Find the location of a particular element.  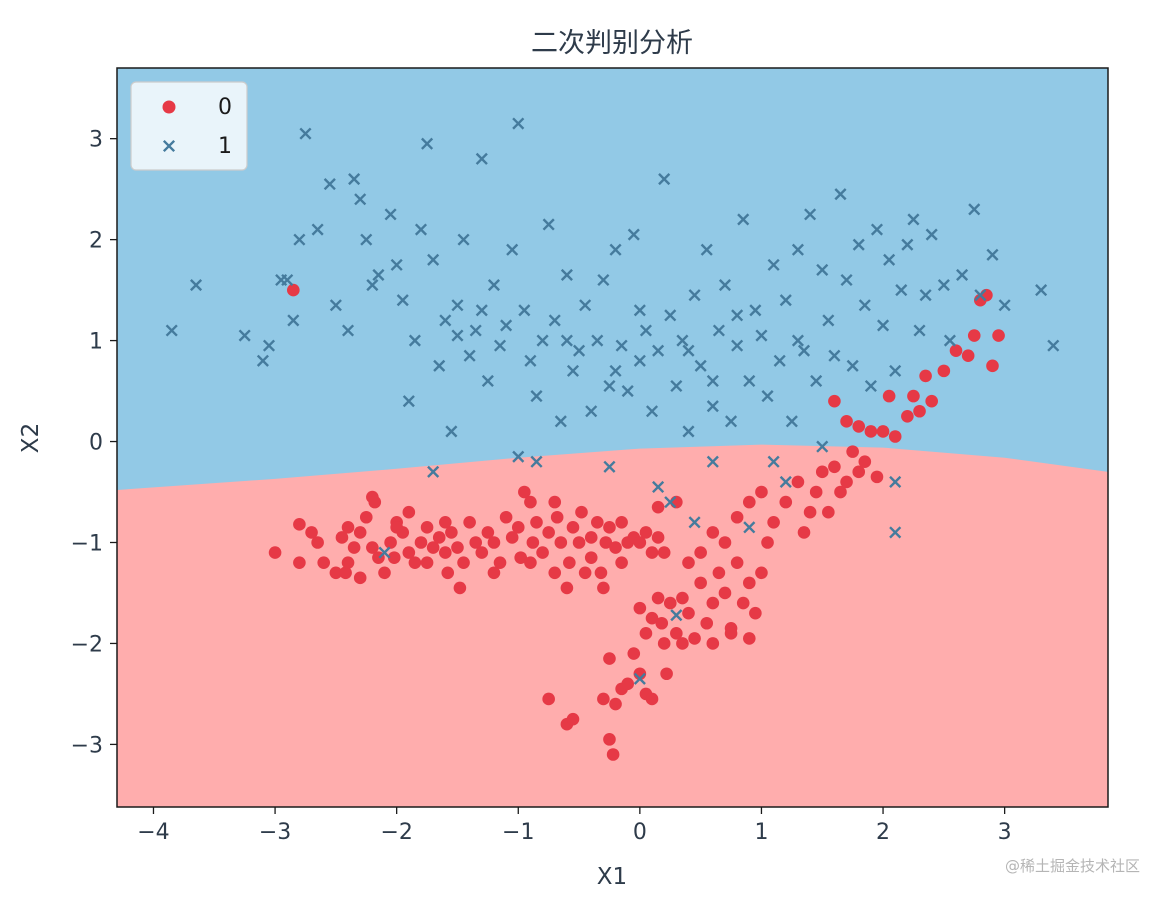

x-axis-label: X1 is located at coordinates (612, 877).